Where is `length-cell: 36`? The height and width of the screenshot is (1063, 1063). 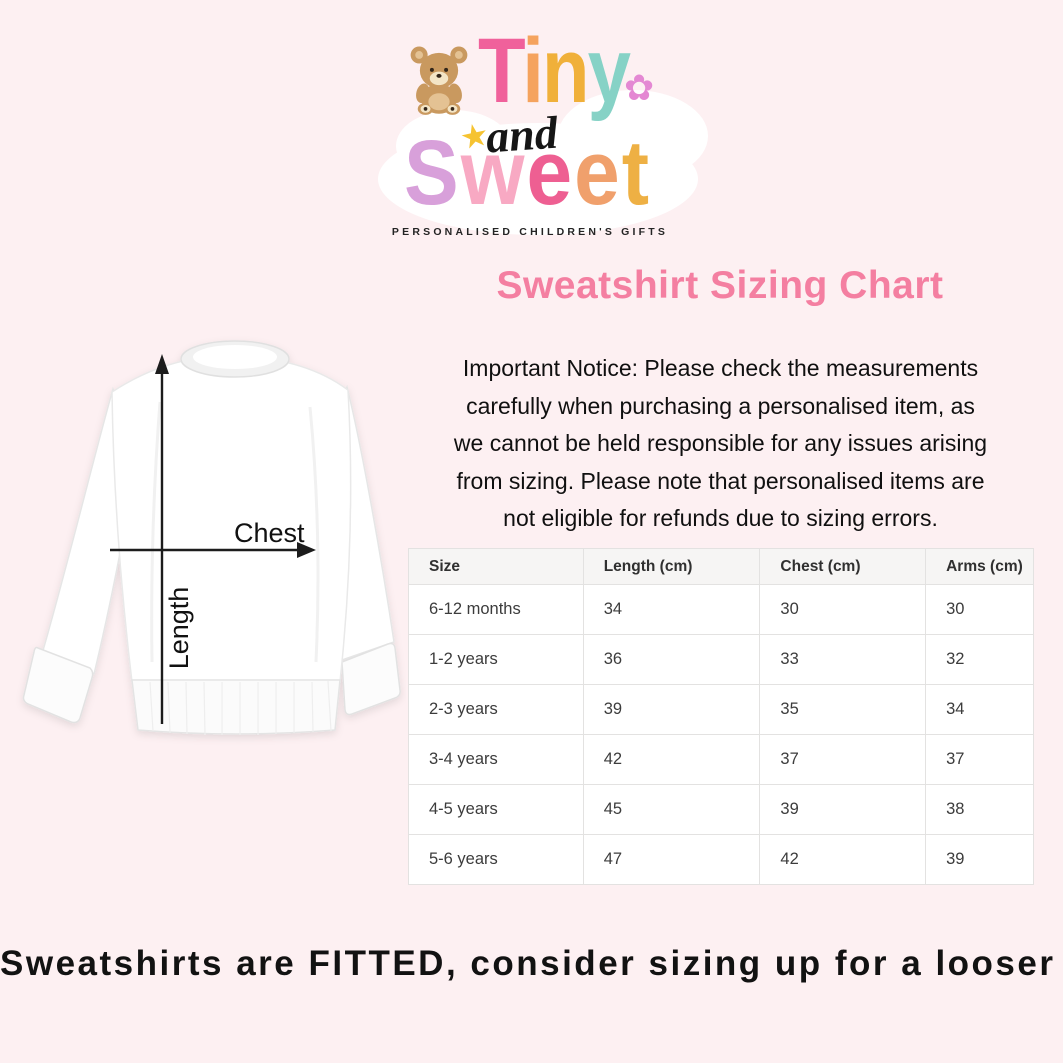 length-cell: 36 is located at coordinates (671, 659).